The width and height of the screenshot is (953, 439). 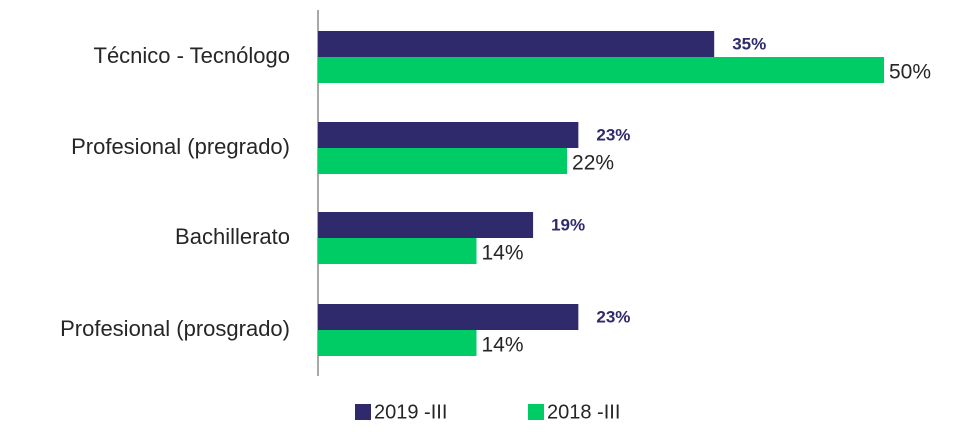 What do you see at coordinates (910, 72) in the screenshot?
I see `value-label: 50%` at bounding box center [910, 72].